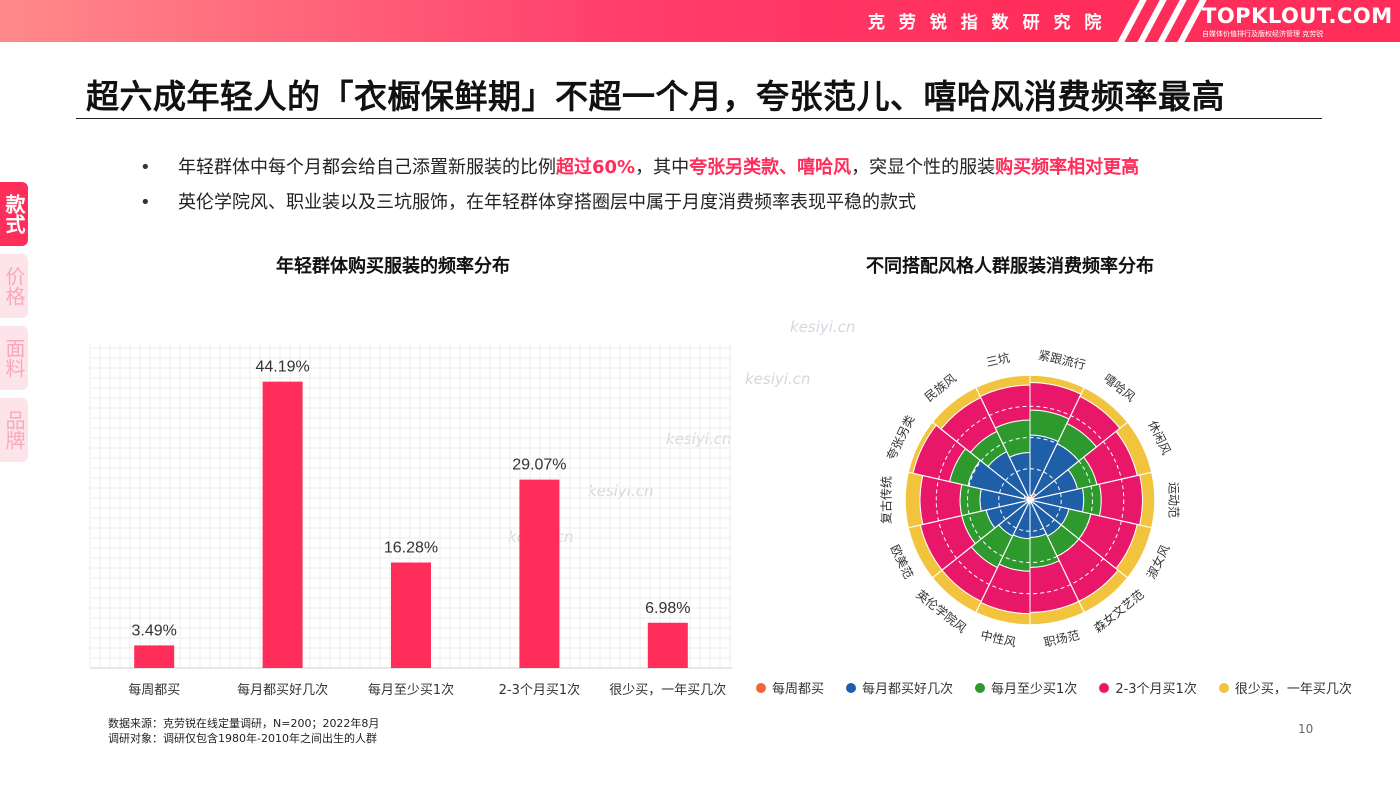  Describe the element at coordinates (1174, 500) in the screenshot. I see `polar-category-label: 运动范` at that location.